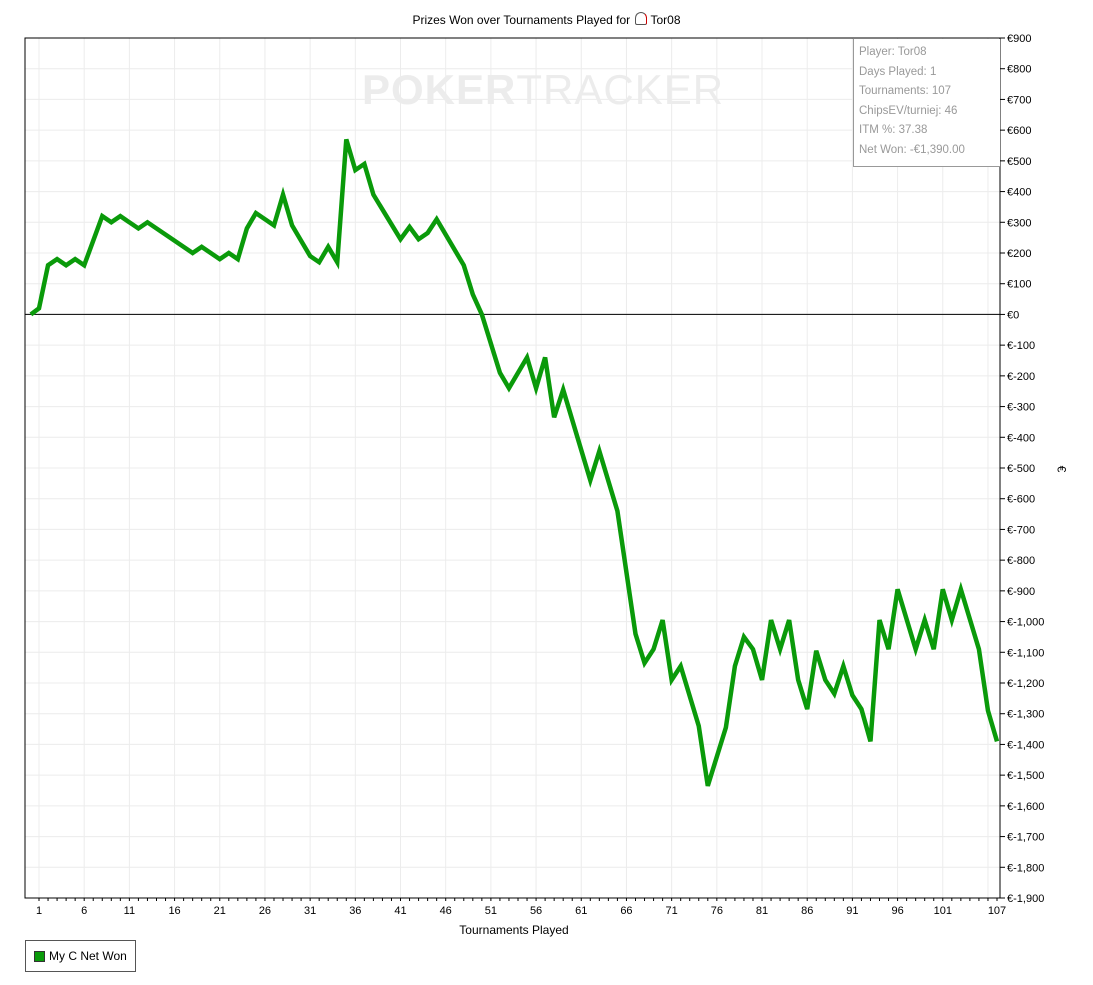 Image resolution: width=1093 pixels, height=985 pixels. What do you see at coordinates (536, 911) in the screenshot?
I see `x-tick-label: 56` at bounding box center [536, 911].